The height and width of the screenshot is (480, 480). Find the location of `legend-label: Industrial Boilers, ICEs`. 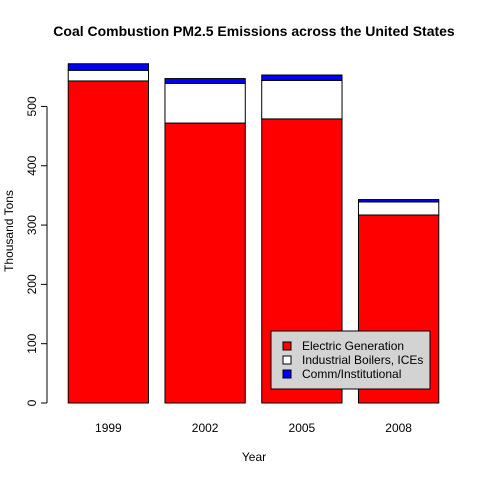

legend-label: Industrial Boilers, ICEs is located at coordinates (362, 360).